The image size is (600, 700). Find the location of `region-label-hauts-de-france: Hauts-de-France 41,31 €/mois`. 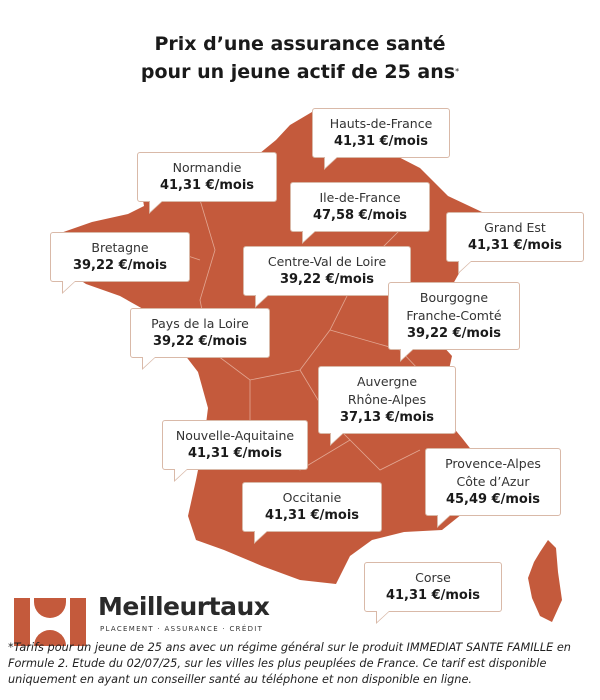

region-label-hauts-de-france: Hauts-de-France 41,31 €/mois is located at coordinates (381, 139).